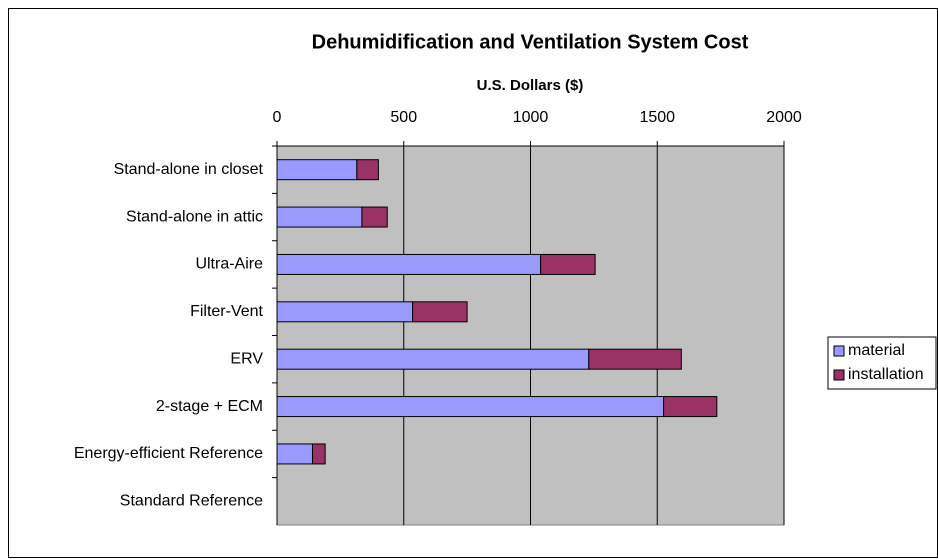 The image size is (938, 559). Describe the element at coordinates (229, 264) in the screenshot. I see `y-tick-label: Ultra-Aire` at that location.